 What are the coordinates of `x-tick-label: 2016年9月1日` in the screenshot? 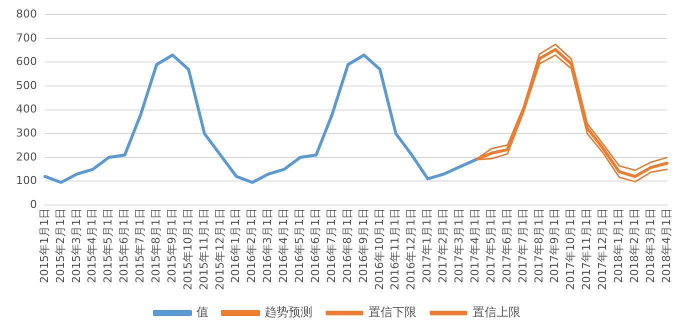 It's located at (363, 246).